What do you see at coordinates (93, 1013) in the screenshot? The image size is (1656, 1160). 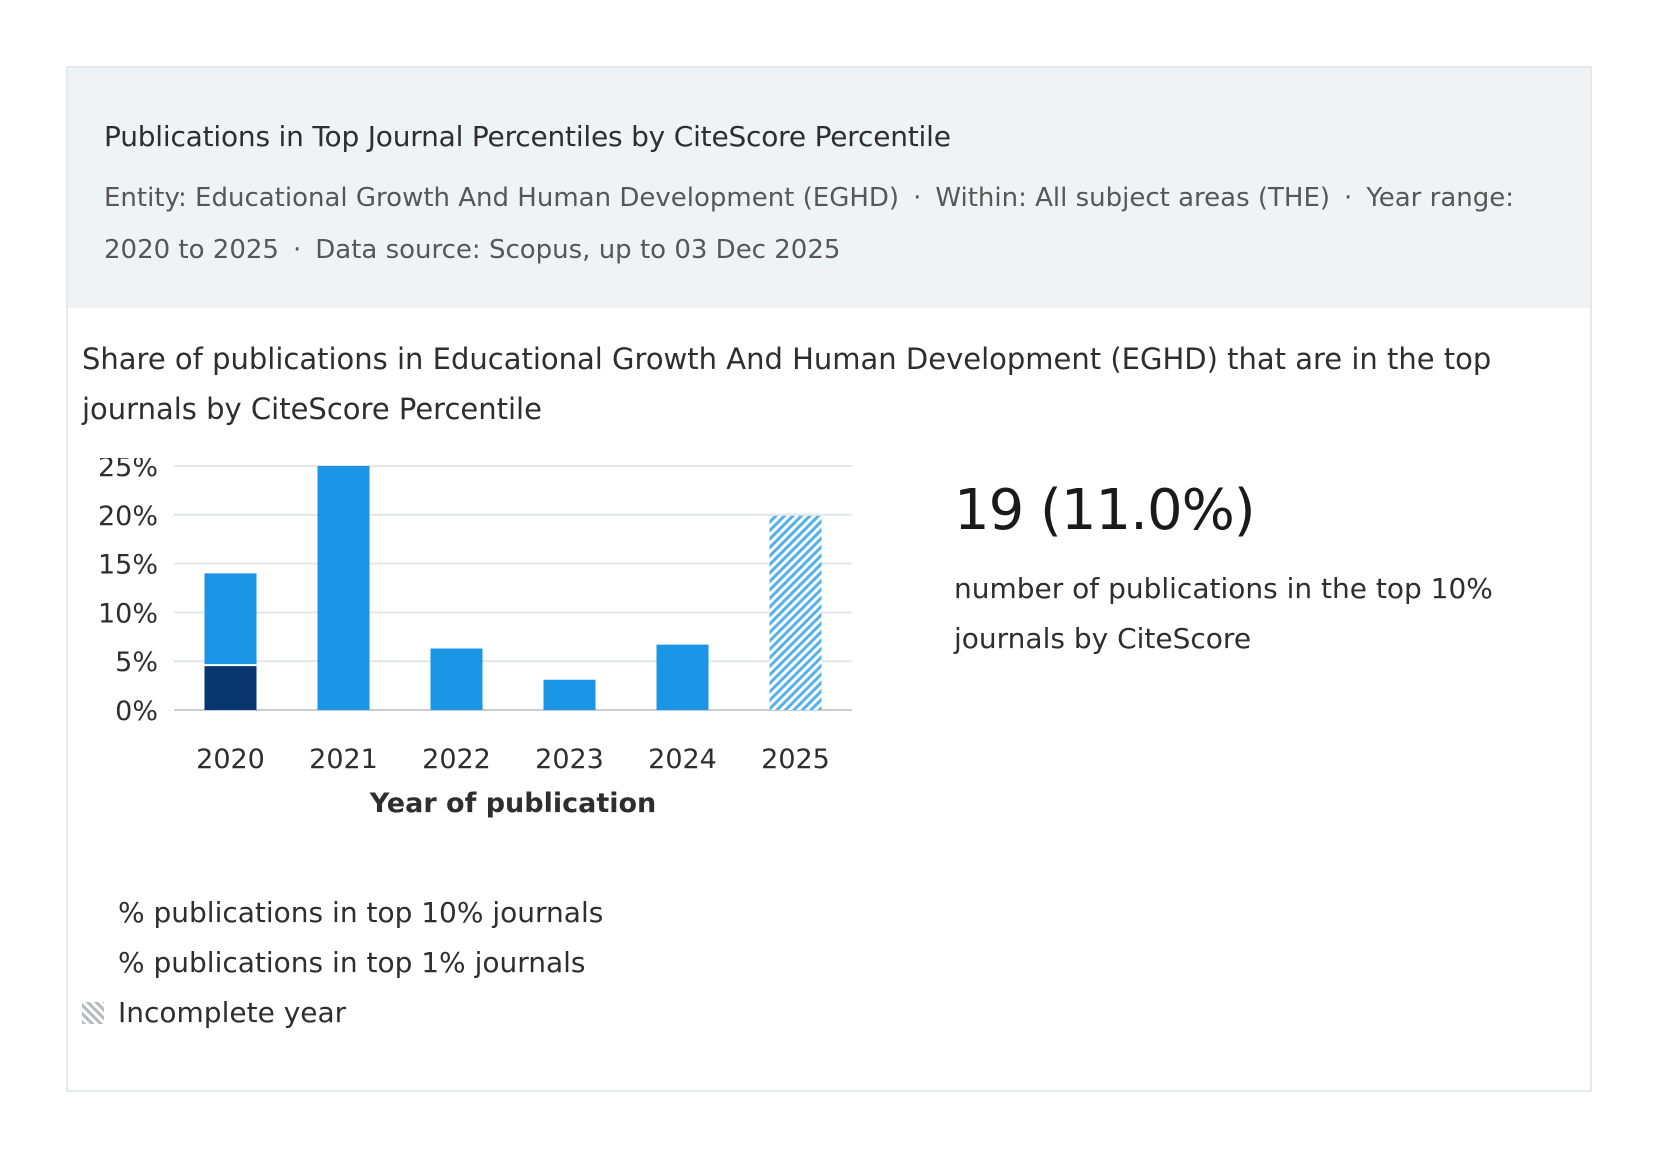 I see `hatch-icon` at bounding box center [93, 1013].